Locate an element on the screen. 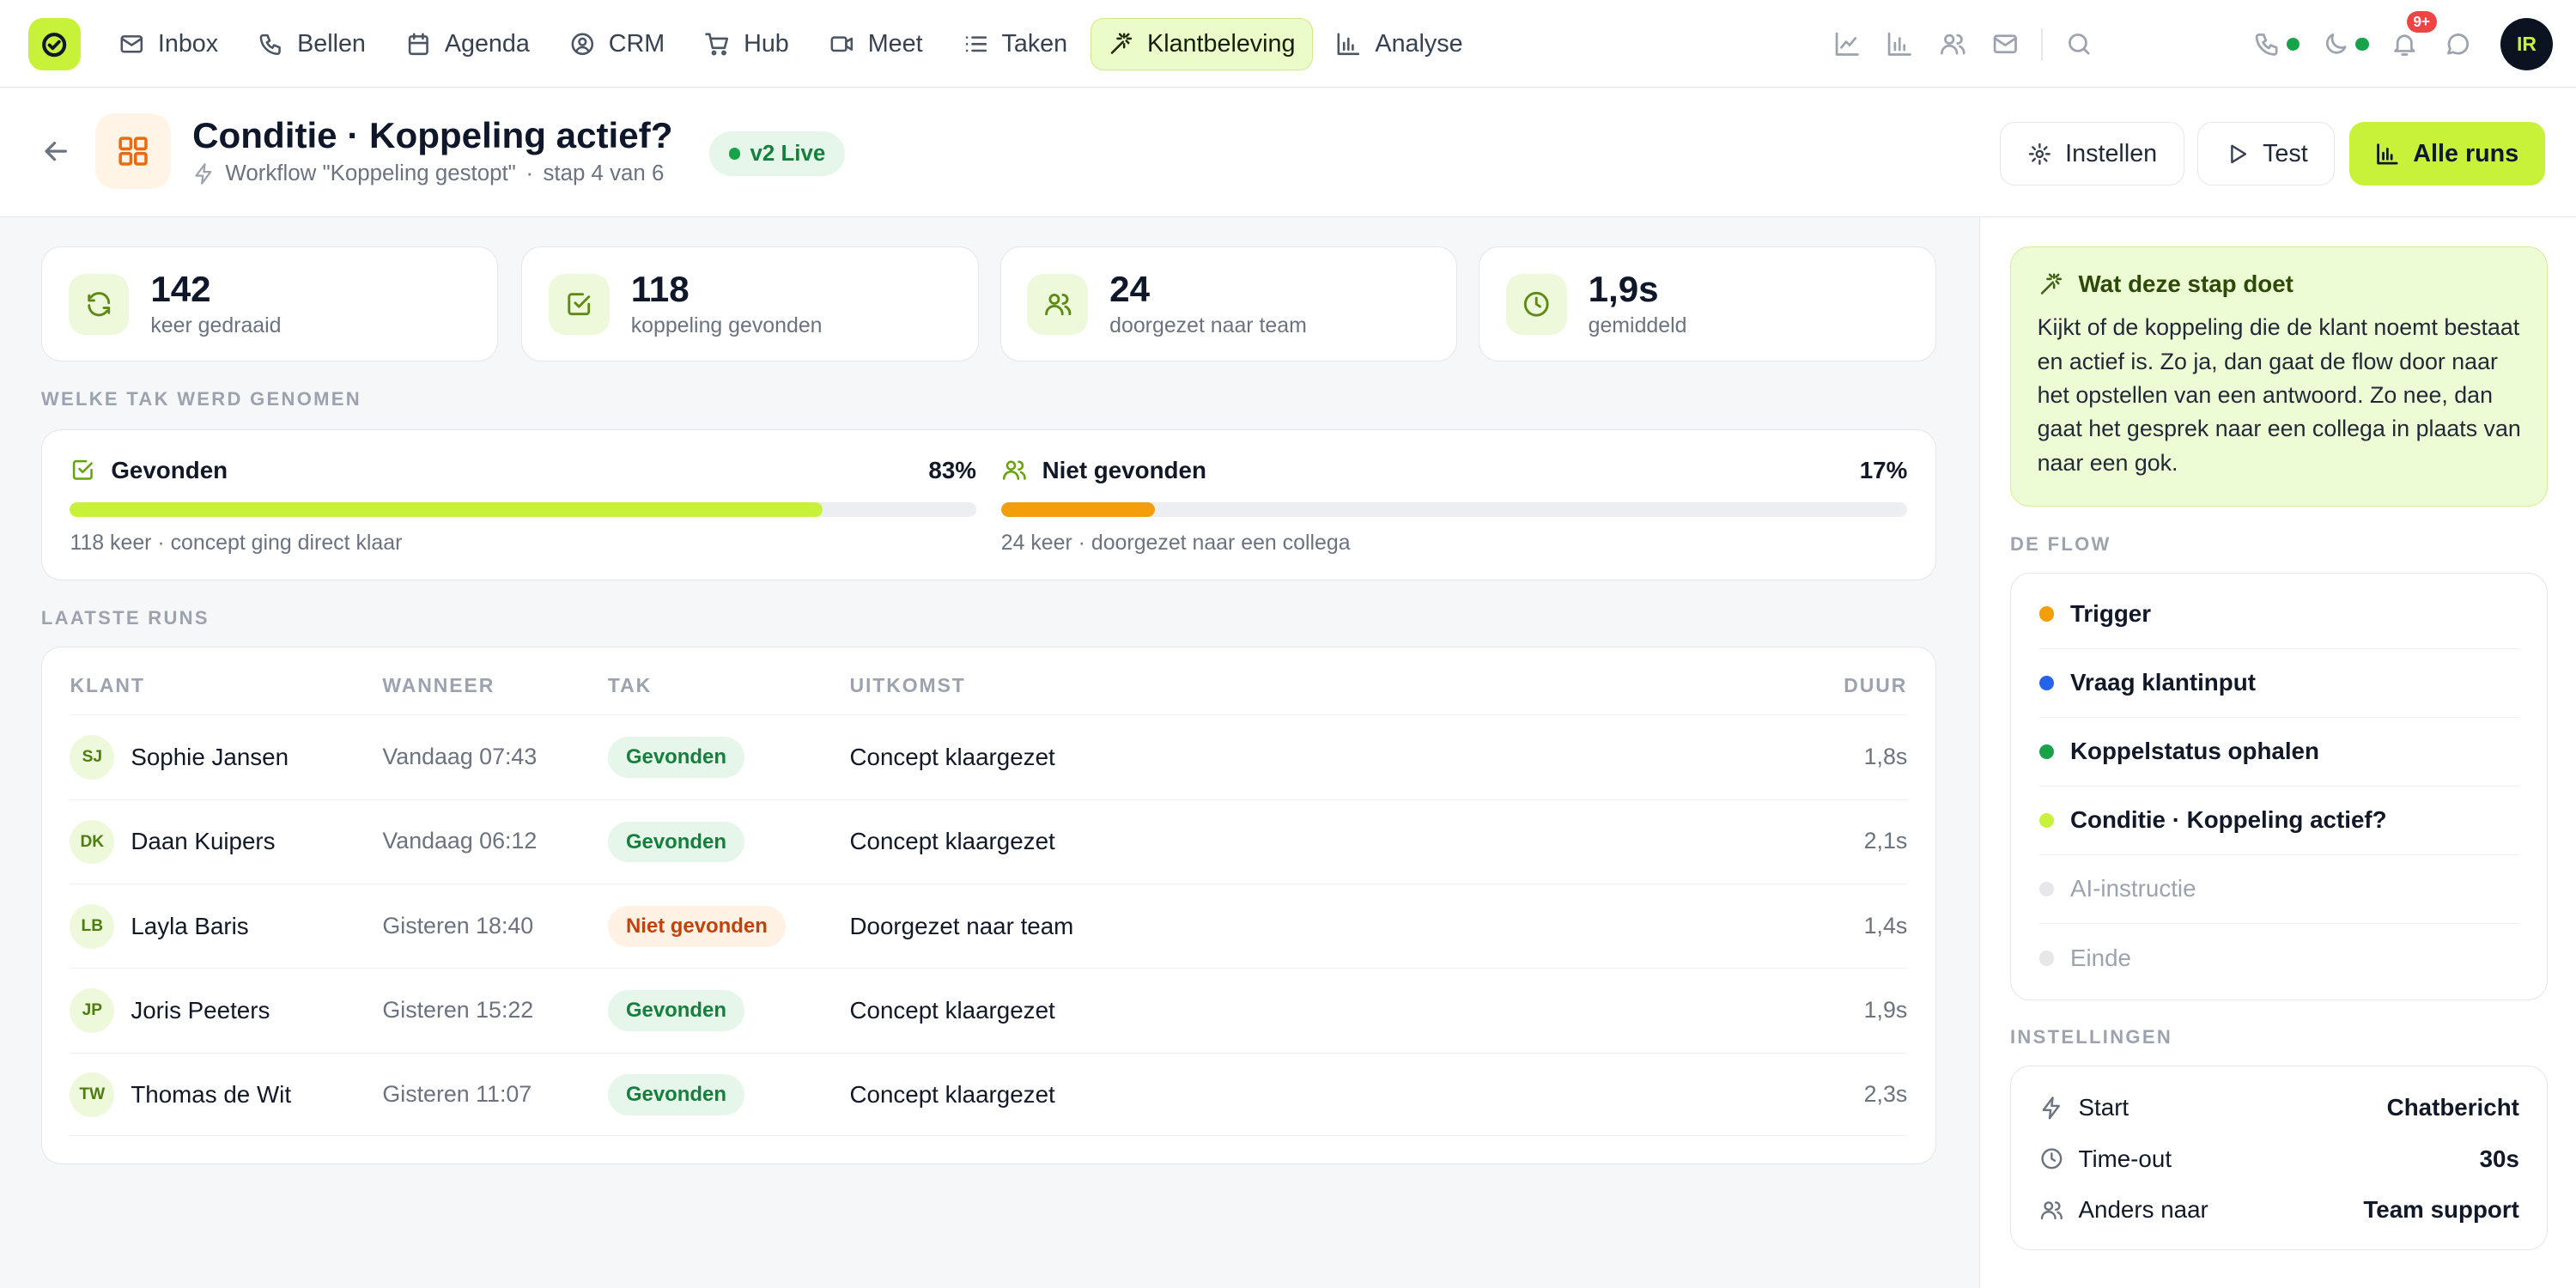  chat-button is located at coordinates (2457, 44).